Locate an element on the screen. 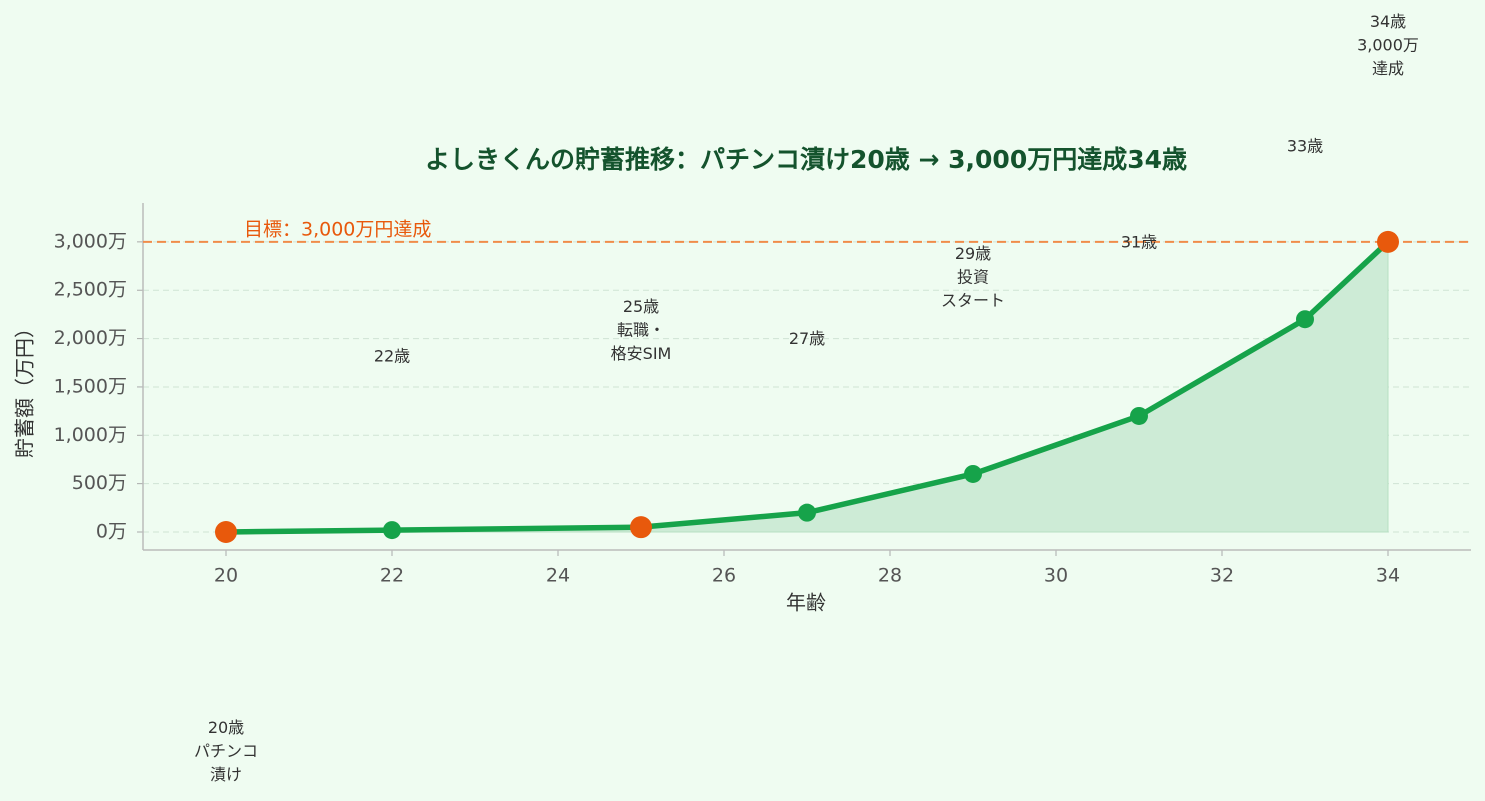  x-tick-label: 22 is located at coordinates (392, 576).